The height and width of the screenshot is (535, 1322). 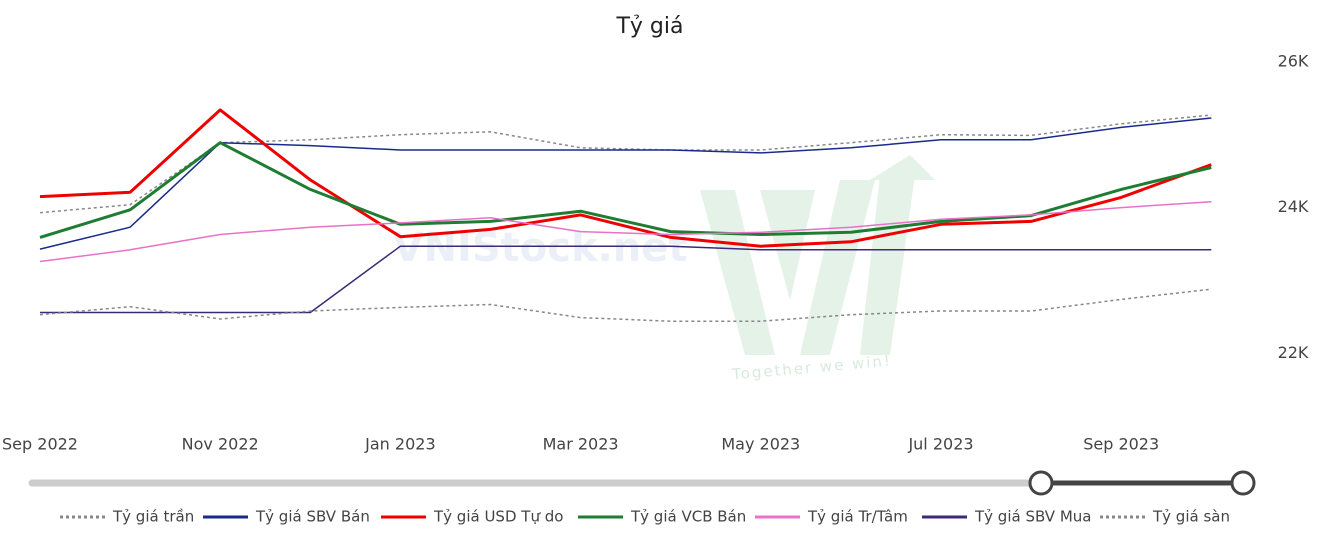 What do you see at coordinates (940, 444) in the screenshot?
I see `x-tick-label: Jul 2023` at bounding box center [940, 444].